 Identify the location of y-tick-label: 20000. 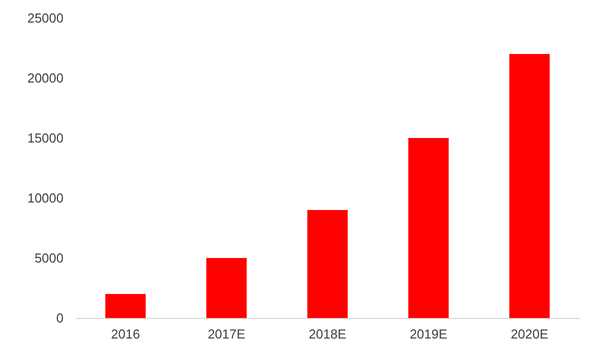
(45, 78).